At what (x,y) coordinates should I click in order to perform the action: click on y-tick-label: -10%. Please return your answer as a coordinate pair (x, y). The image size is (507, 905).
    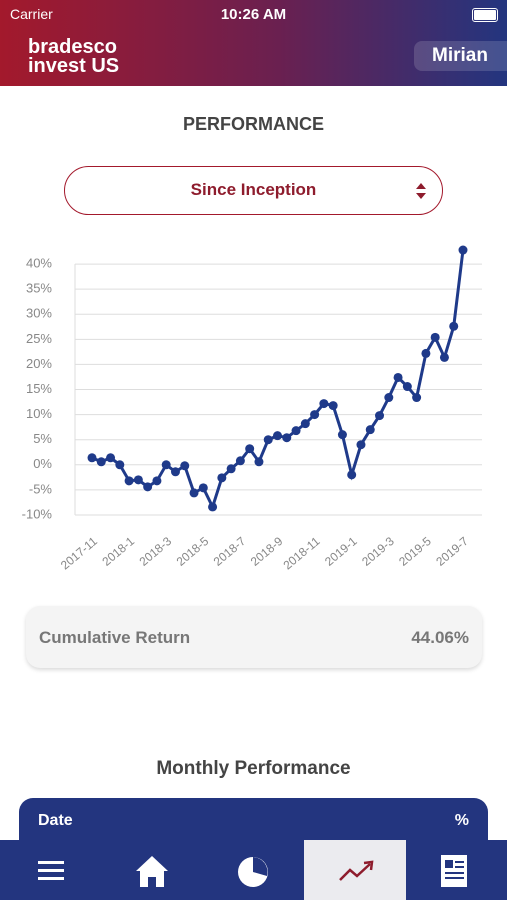
    Looking at the image, I should click on (37, 513).